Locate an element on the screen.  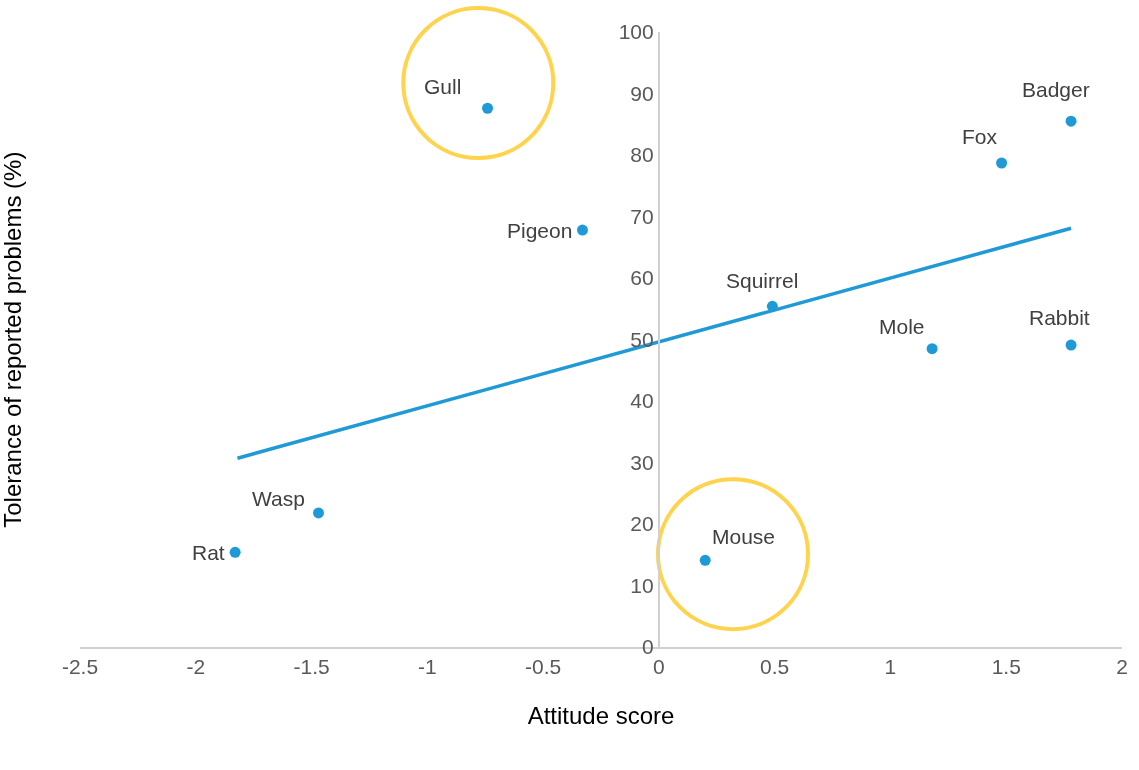
x-axis-title: Attitude score is located at coordinates (601, 715).